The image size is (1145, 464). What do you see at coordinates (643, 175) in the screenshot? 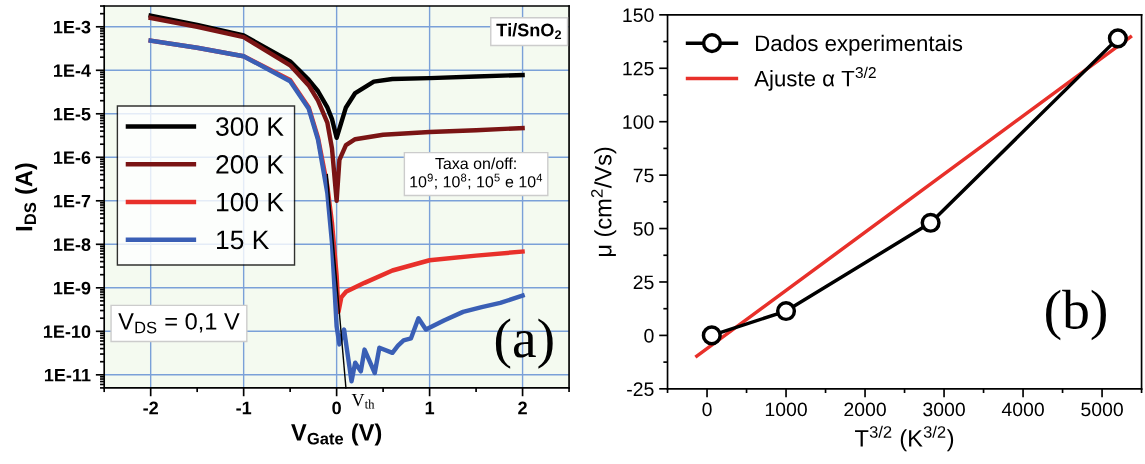
I see `y-tick-label: 75` at bounding box center [643, 175].